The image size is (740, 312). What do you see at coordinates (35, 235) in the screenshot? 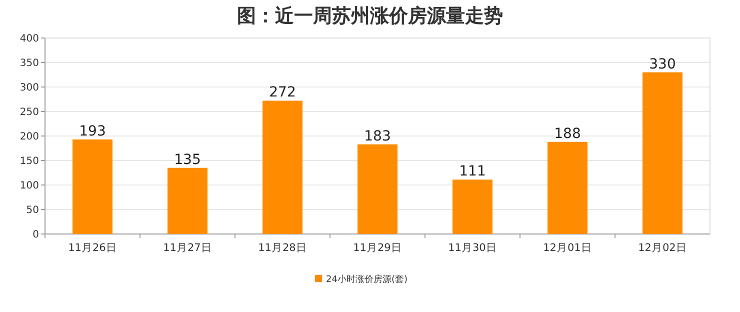
I see `y-tick-label: 0` at bounding box center [35, 235].